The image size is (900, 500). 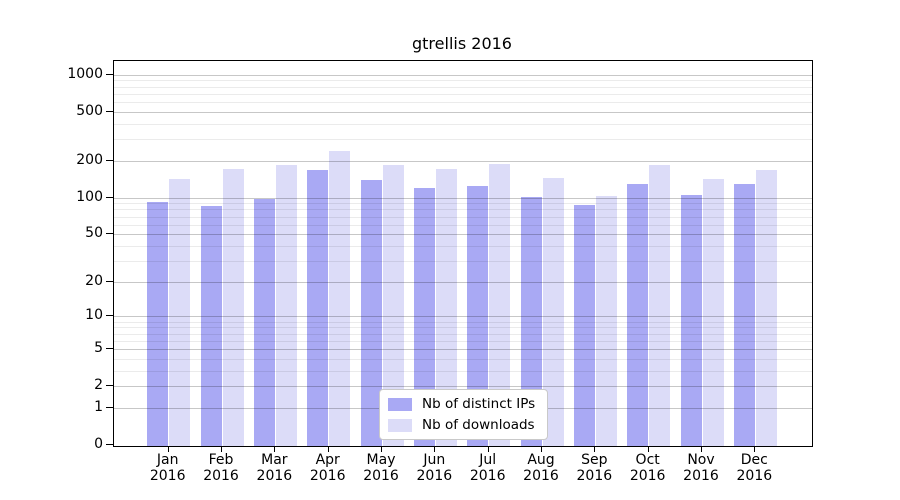 I want to click on y-tick-label: 2, so click(x=98, y=385).